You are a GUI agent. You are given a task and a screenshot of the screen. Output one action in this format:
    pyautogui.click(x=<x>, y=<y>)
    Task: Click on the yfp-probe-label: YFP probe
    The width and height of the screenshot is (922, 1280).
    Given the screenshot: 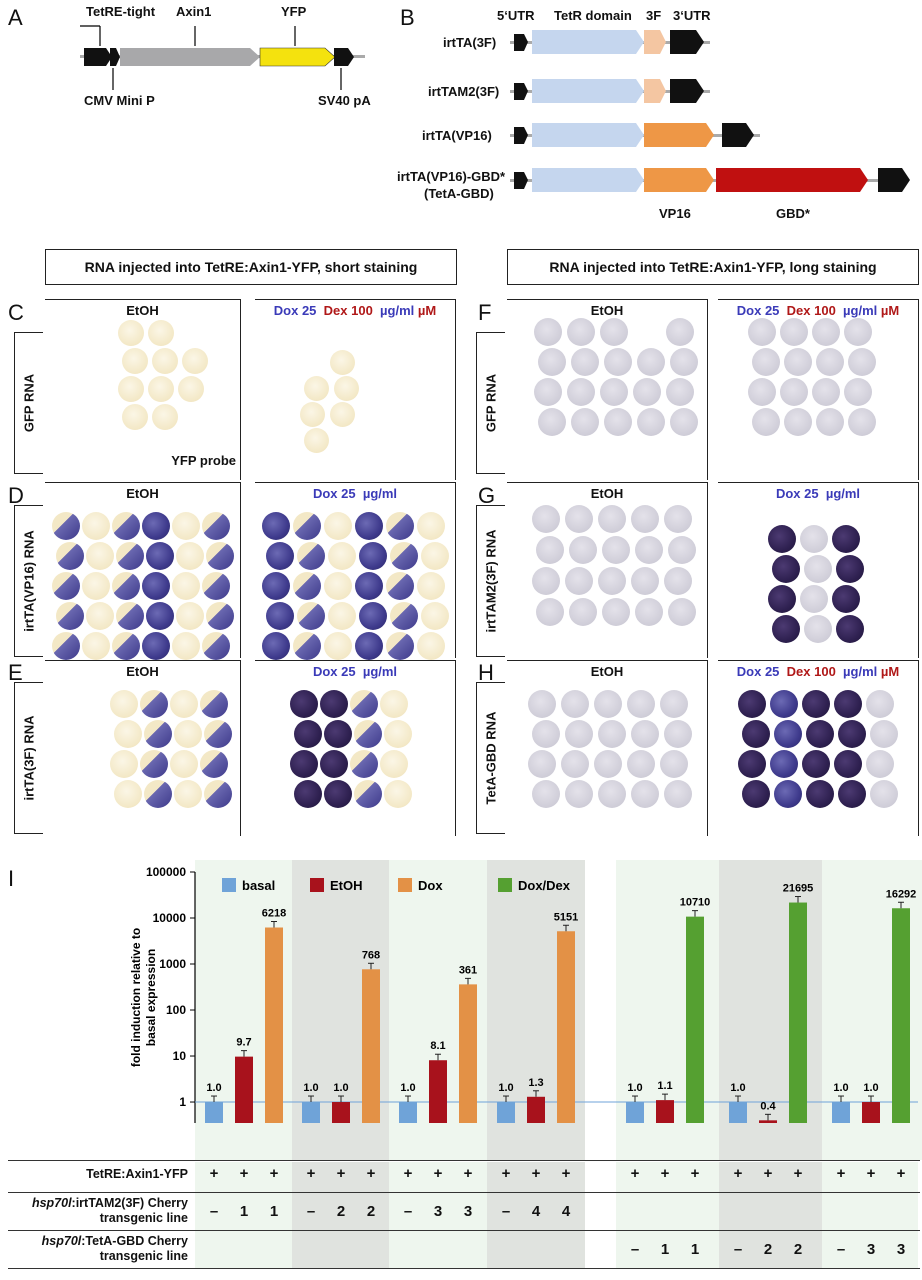 What is the action you would take?
    pyautogui.click(x=203, y=460)
    